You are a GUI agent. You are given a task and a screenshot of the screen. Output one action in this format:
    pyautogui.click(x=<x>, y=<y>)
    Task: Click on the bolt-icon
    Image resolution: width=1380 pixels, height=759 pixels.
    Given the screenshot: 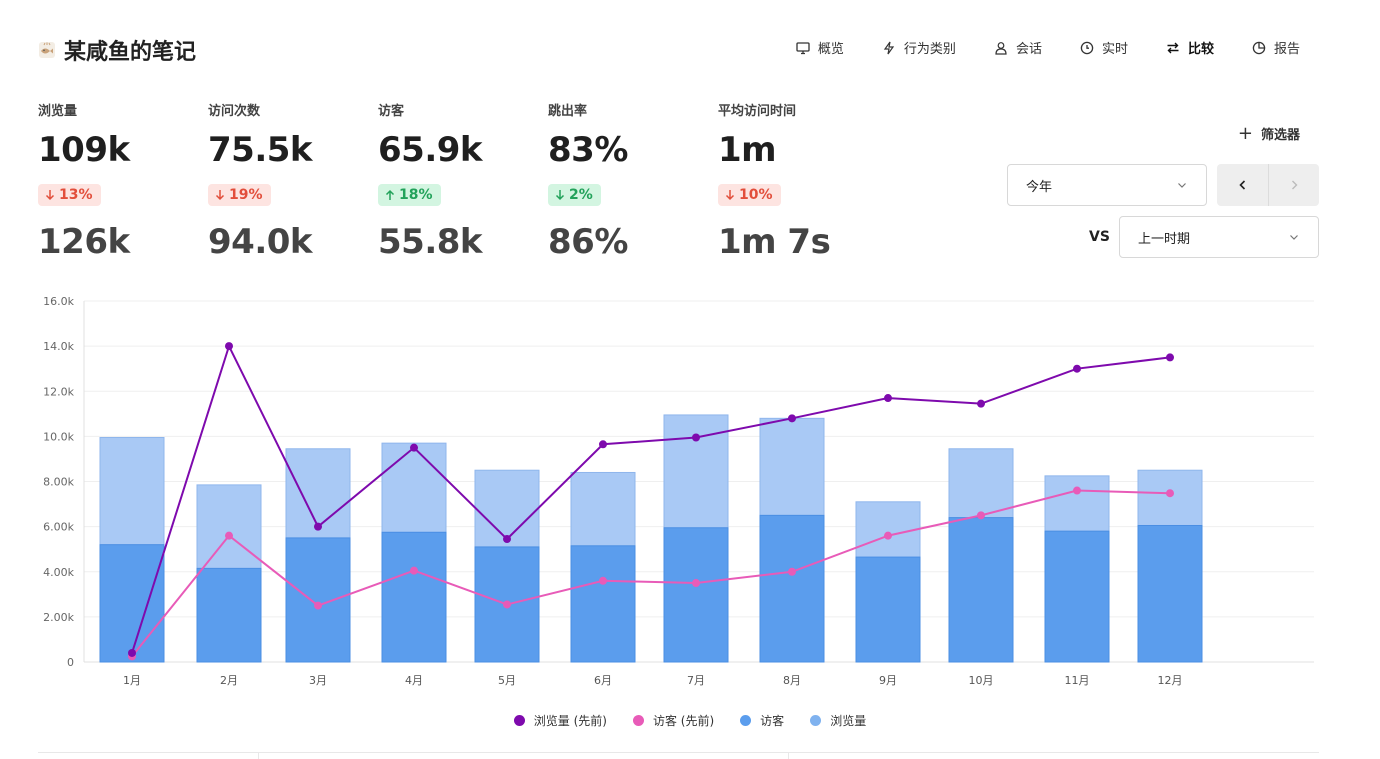 What is the action you would take?
    pyautogui.click(x=889, y=47)
    